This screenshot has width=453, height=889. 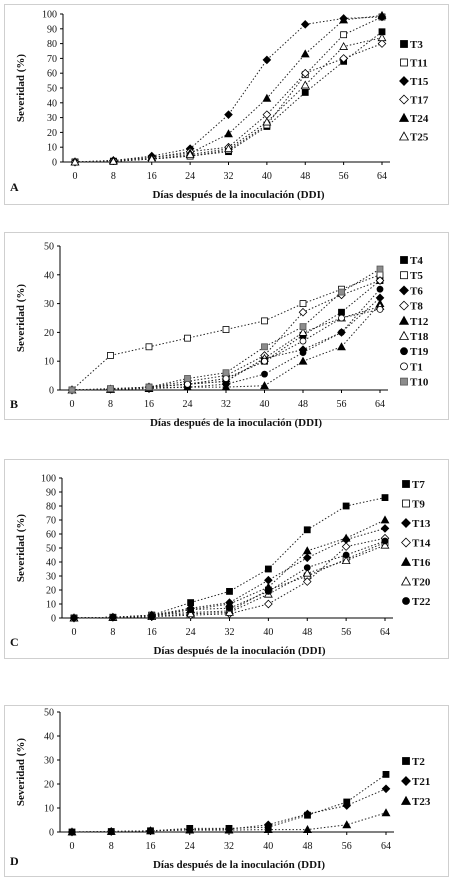 What do you see at coordinates (307, 814) in the screenshot?
I see `data-point-T21` at bounding box center [307, 814].